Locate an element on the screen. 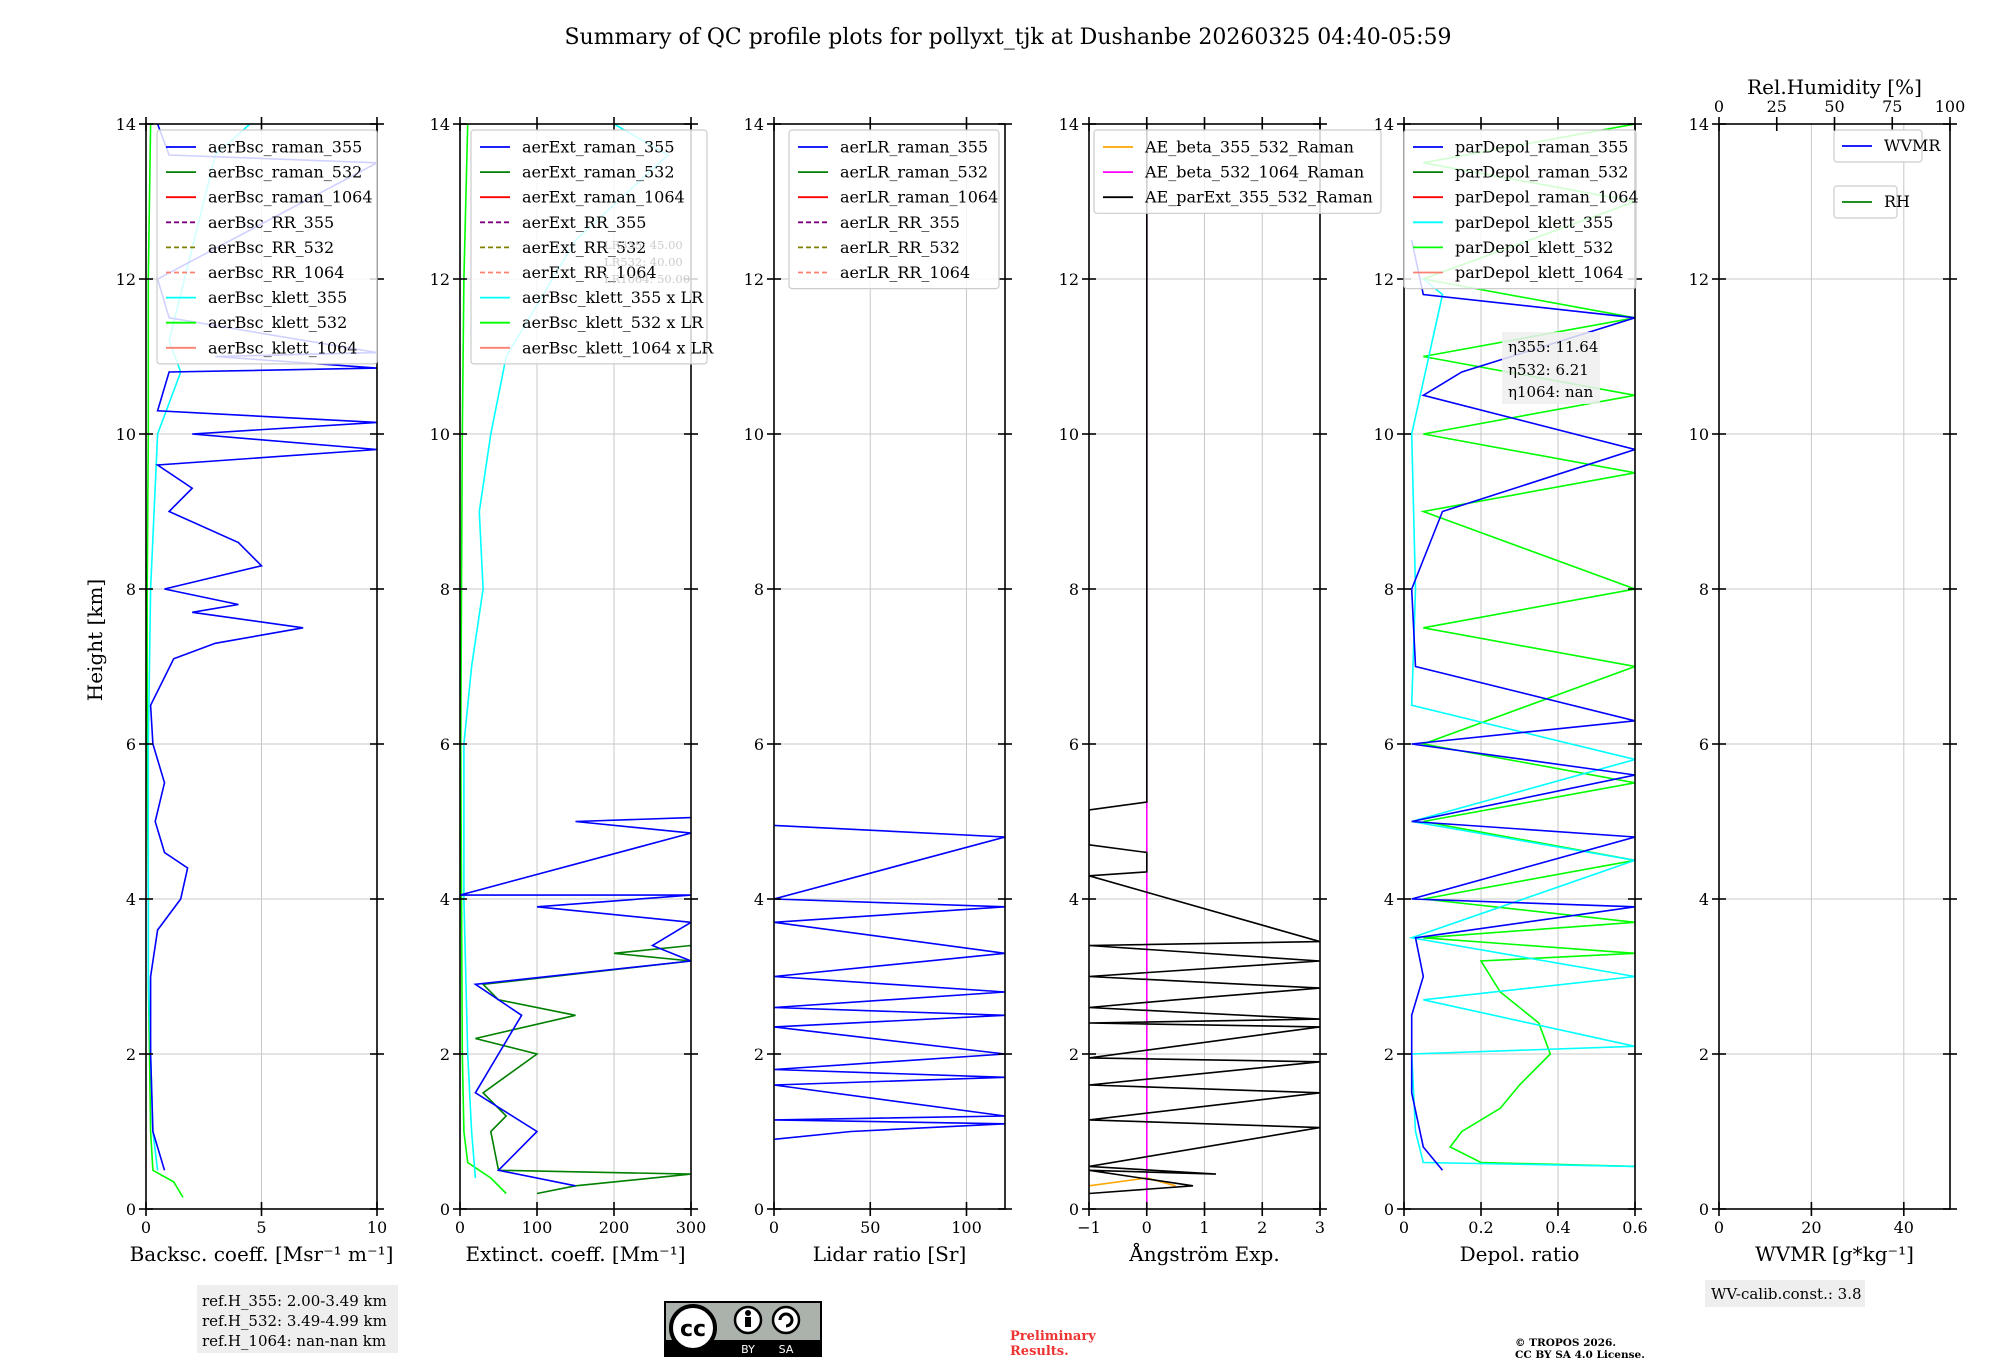 This screenshot has height=1360, width=2000. y-tick-label-bsc-5: 10 is located at coordinates (126, 434).